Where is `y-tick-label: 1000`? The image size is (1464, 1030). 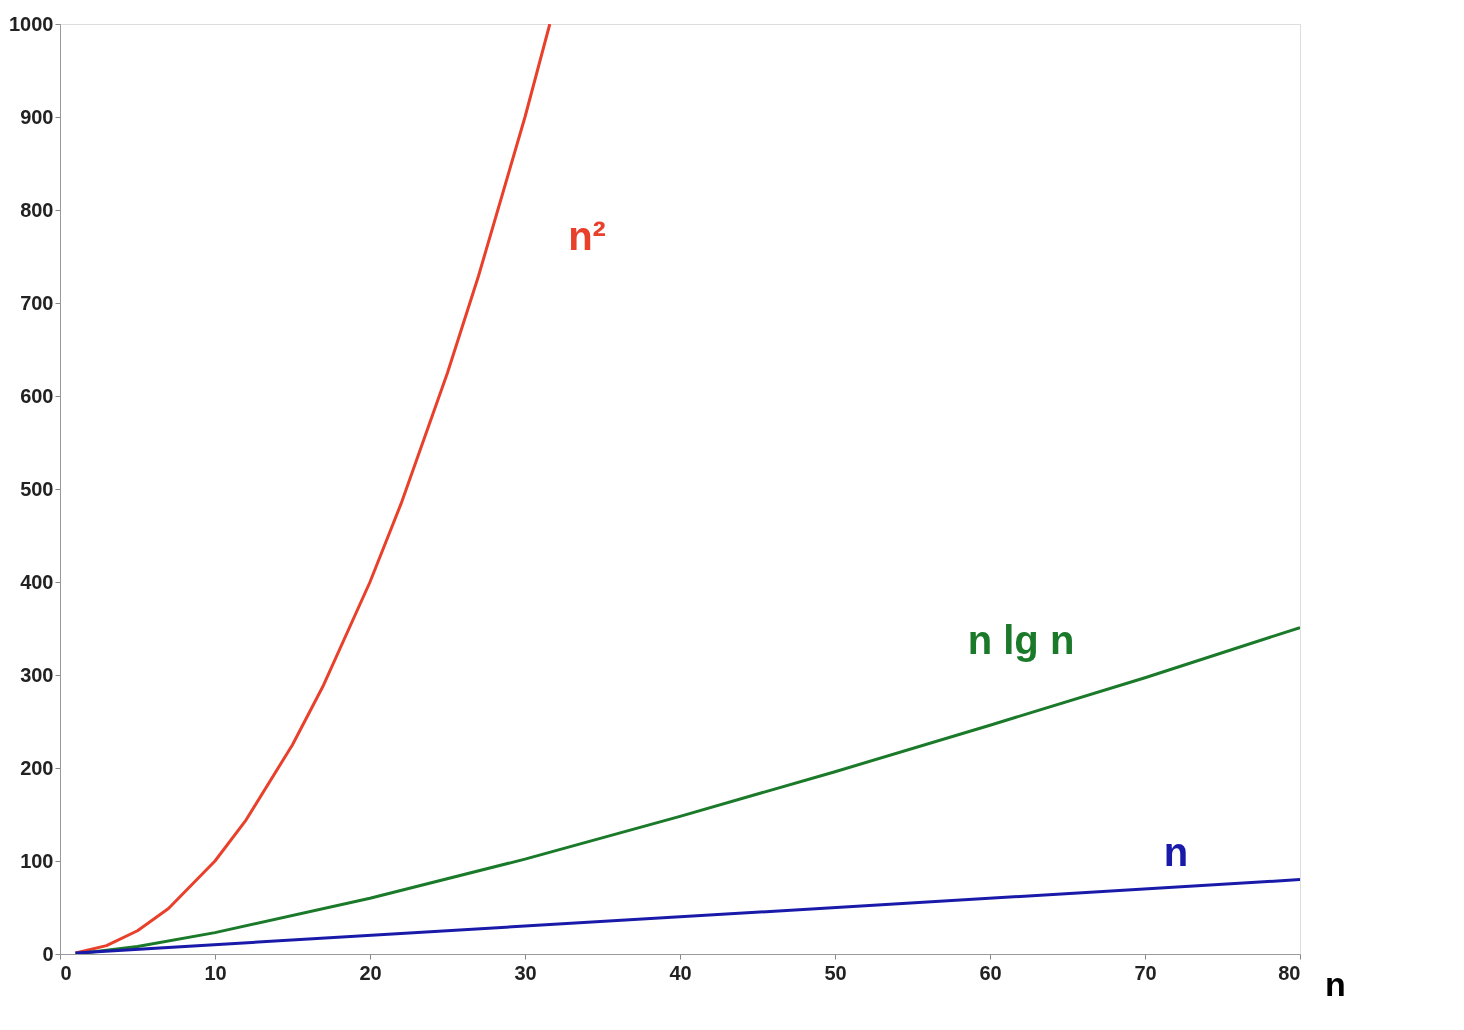 y-tick-label: 1000 is located at coordinates (31, 23).